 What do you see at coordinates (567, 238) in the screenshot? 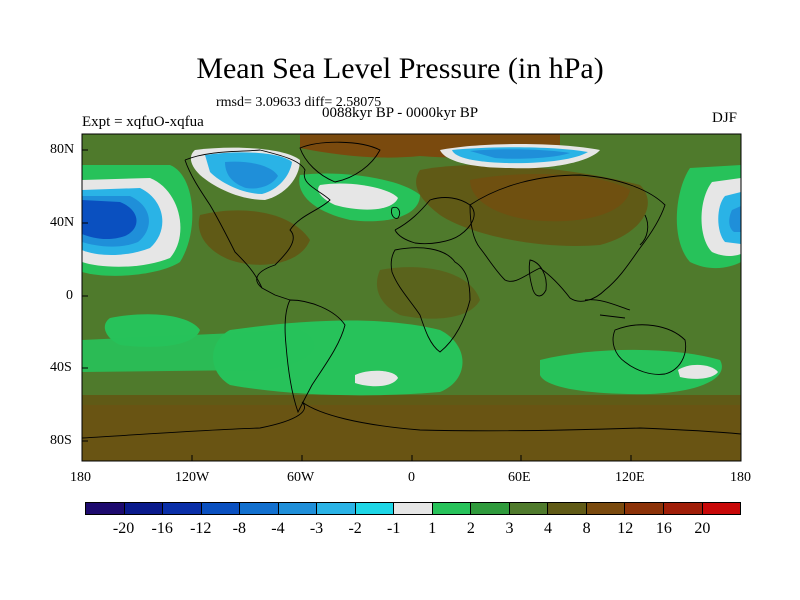
I see `coast-asia` at bounding box center [567, 238].